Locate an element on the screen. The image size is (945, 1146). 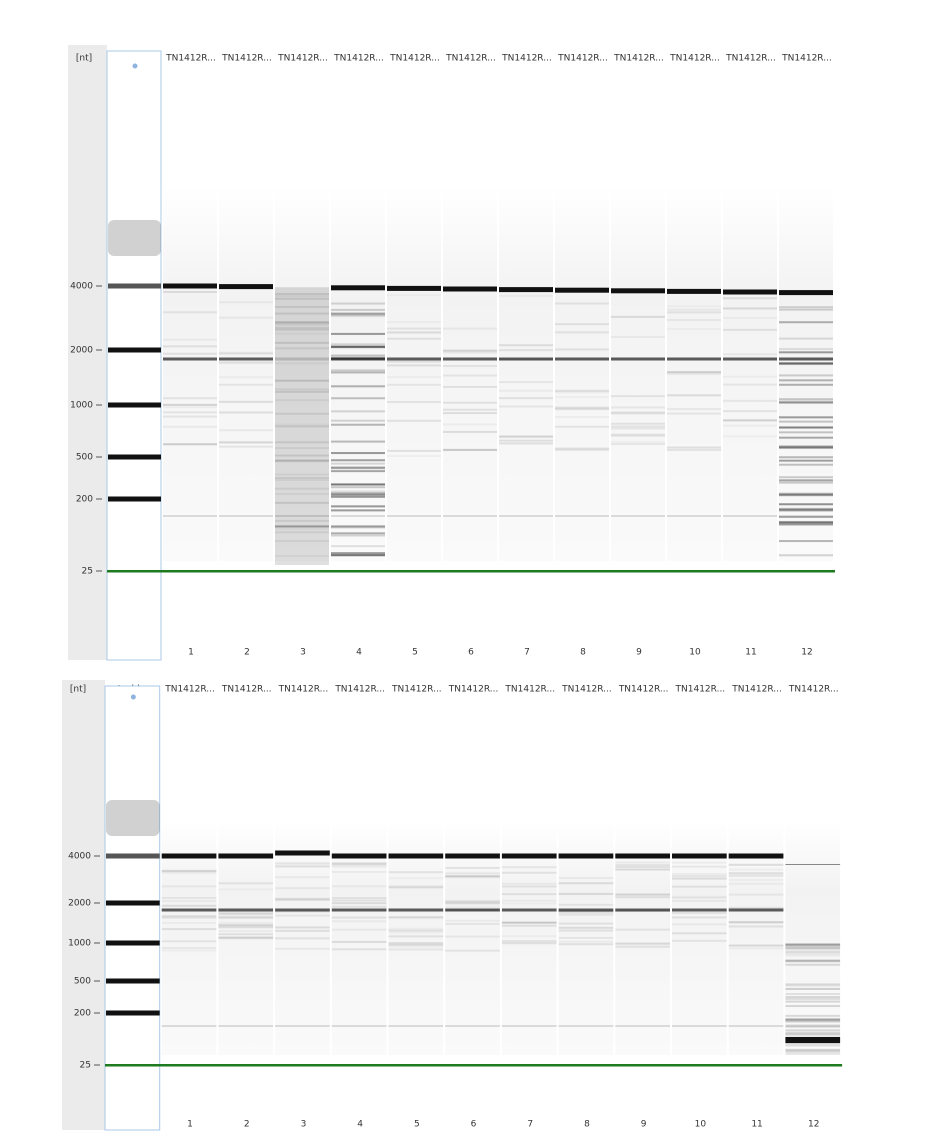
unit-label: [nt] is located at coordinates (78, 690).